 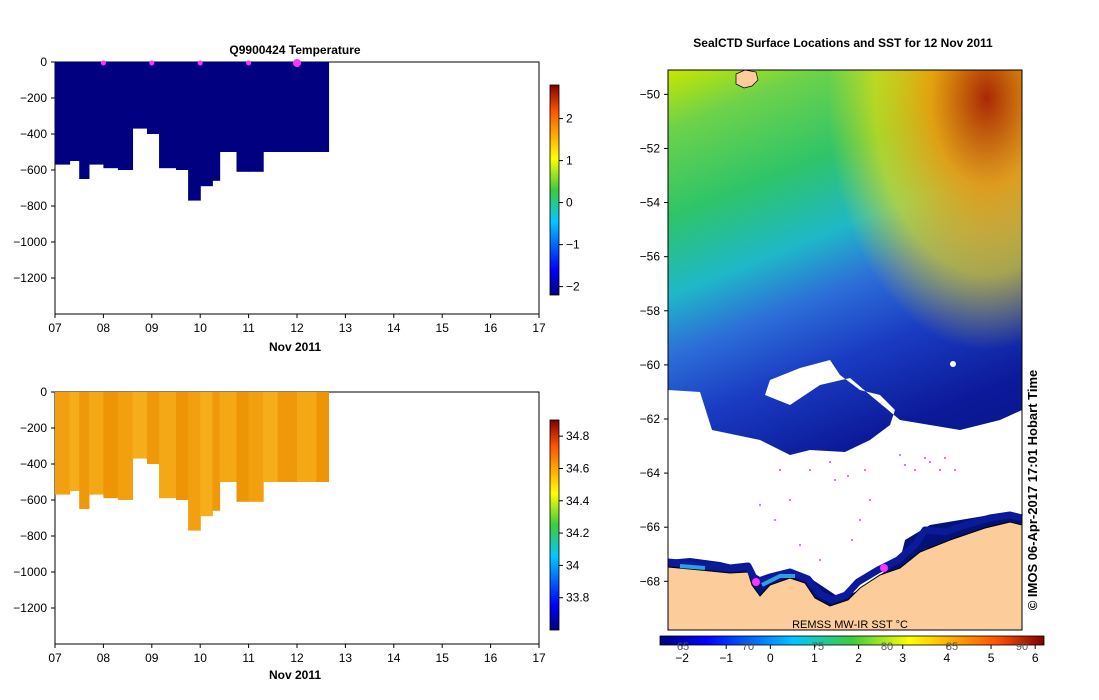 What do you see at coordinates (650, 311) in the screenshot?
I see `latitude-tick-label: −58` at bounding box center [650, 311].